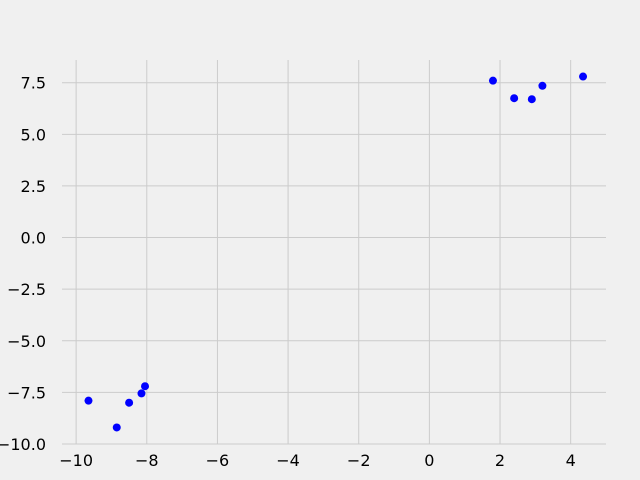  I want to click on x-tick-label: −10, so click(76, 460).